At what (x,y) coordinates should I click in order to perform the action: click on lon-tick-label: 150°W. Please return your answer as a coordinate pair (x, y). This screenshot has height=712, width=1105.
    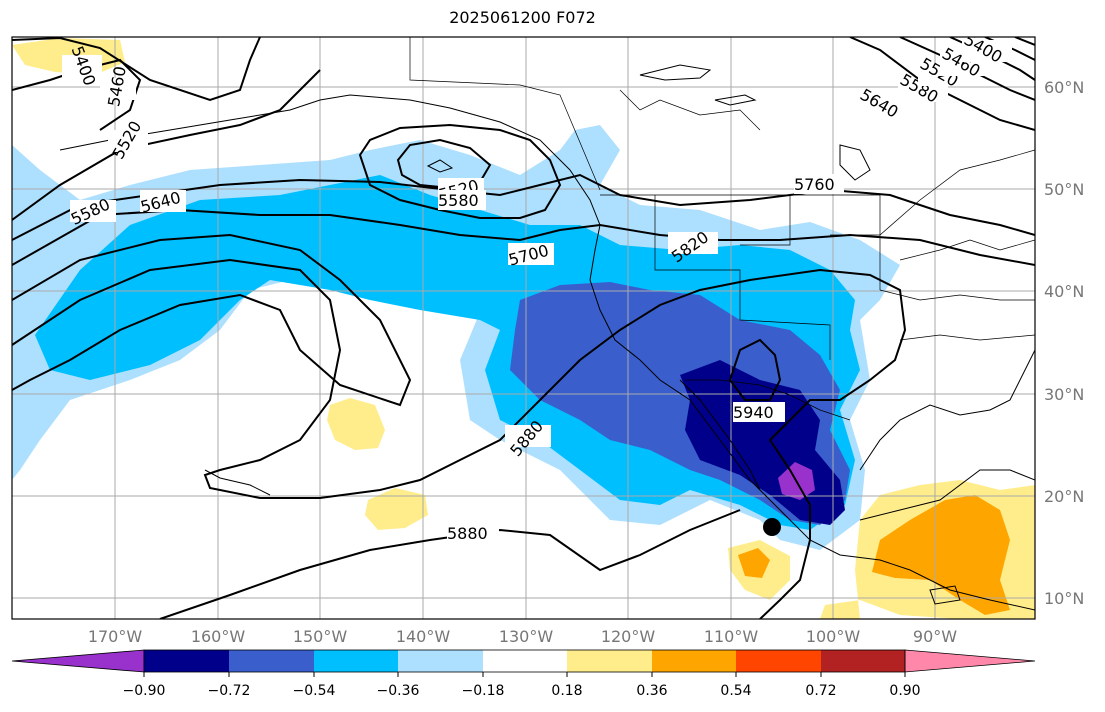
    Looking at the image, I should click on (320, 636).